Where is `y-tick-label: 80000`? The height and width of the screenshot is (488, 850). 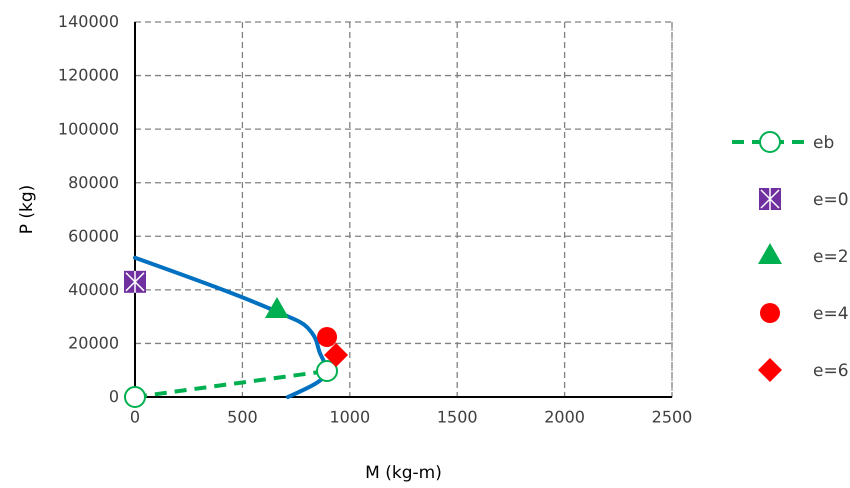
y-tick-label: 80000 is located at coordinates (93, 182).